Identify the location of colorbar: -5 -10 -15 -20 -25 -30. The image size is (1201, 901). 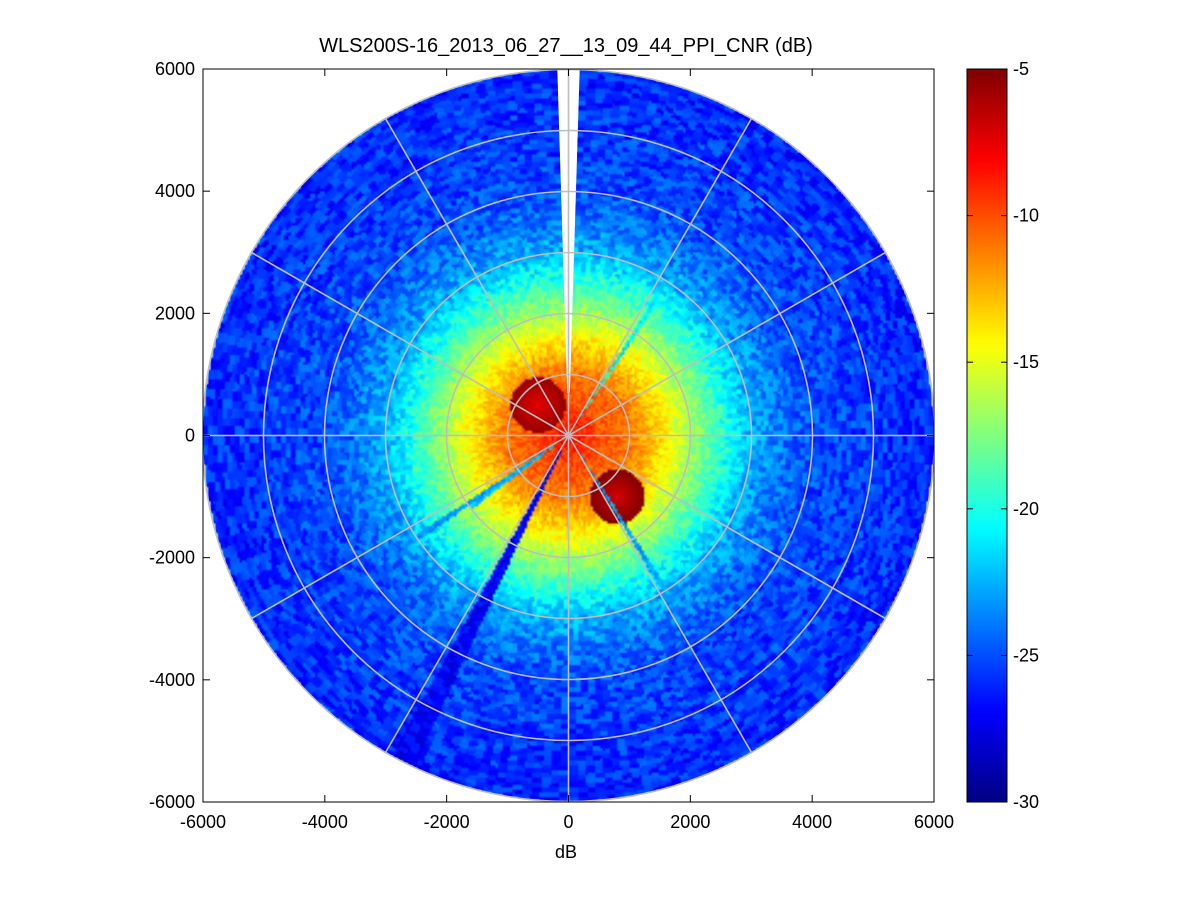
(1002, 435).